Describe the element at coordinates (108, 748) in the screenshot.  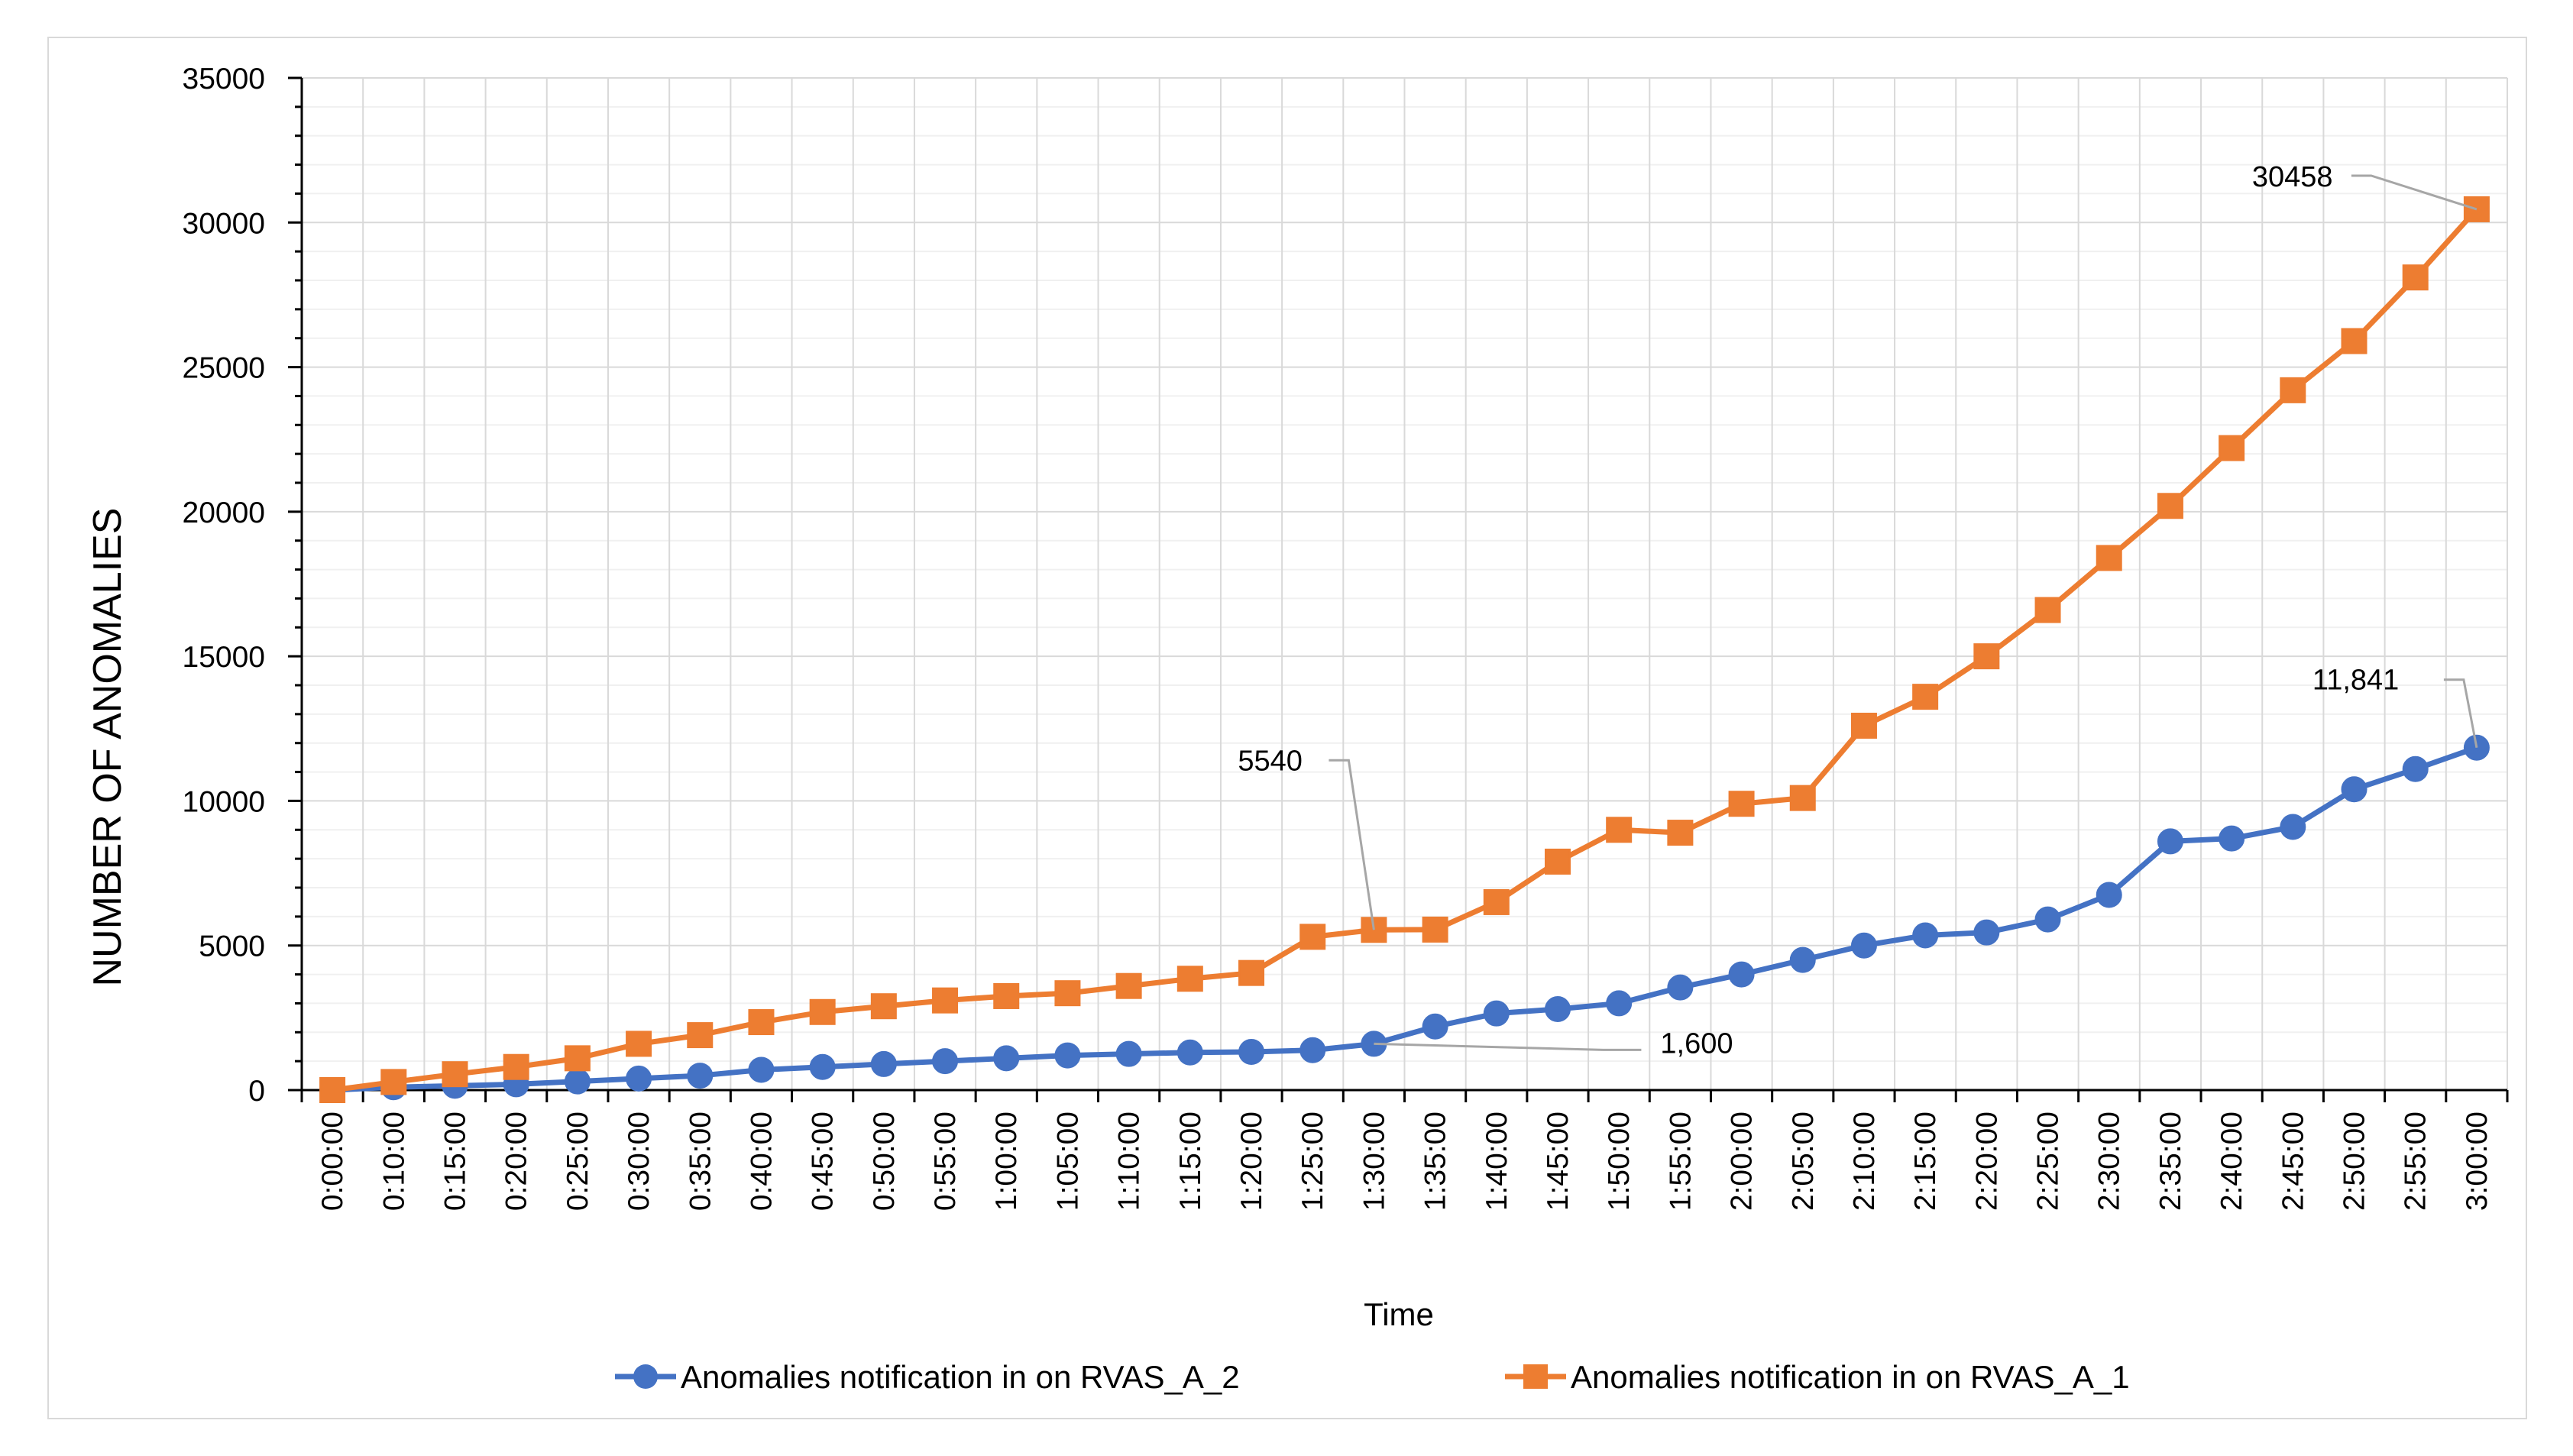
I see `y-axis-title: NUMBER OF ANOMALIES` at that location.